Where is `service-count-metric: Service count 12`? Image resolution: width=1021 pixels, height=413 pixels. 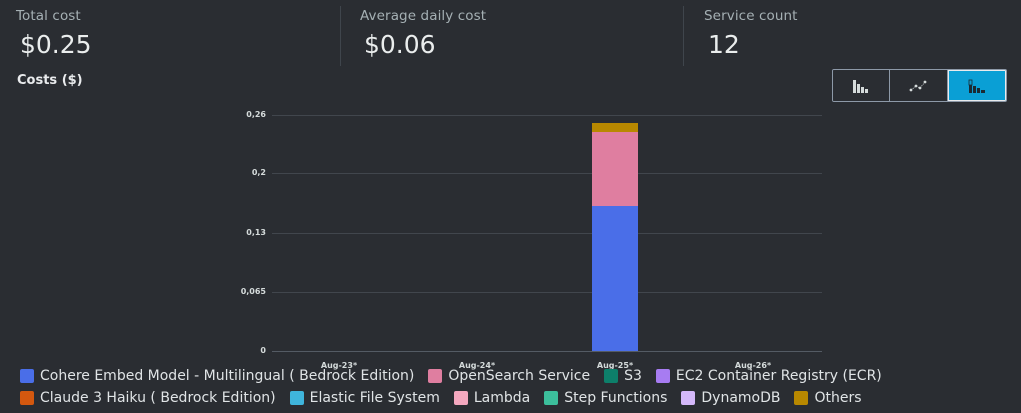 service-count-metric: Service count 12 is located at coordinates (751, 33).